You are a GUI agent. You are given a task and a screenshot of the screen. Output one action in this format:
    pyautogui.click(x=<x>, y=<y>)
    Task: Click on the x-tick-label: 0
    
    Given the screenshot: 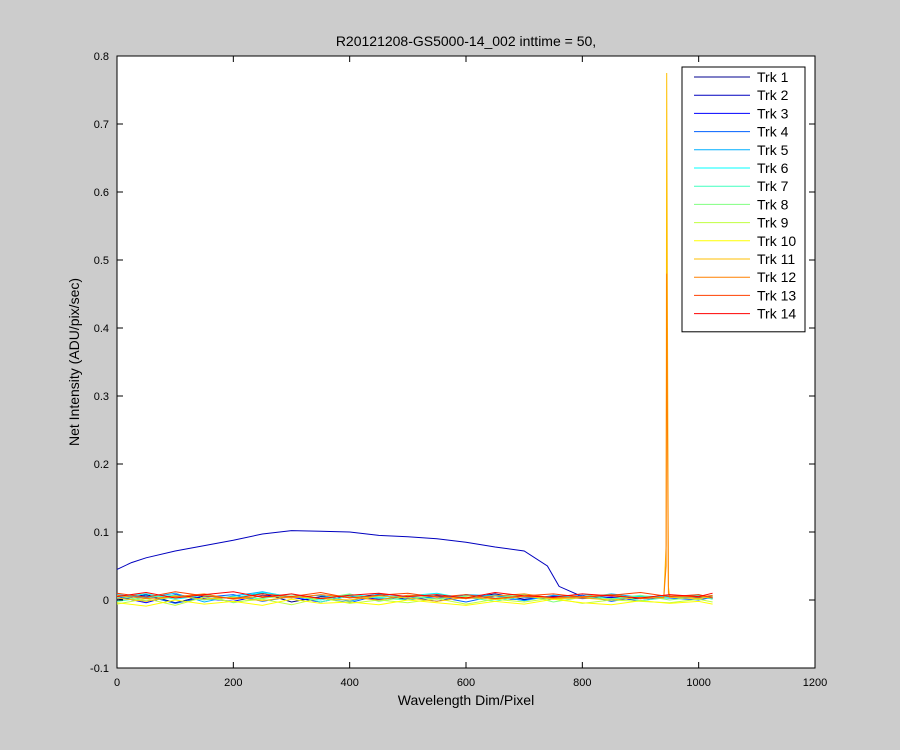 What is the action you would take?
    pyautogui.click(x=117, y=683)
    